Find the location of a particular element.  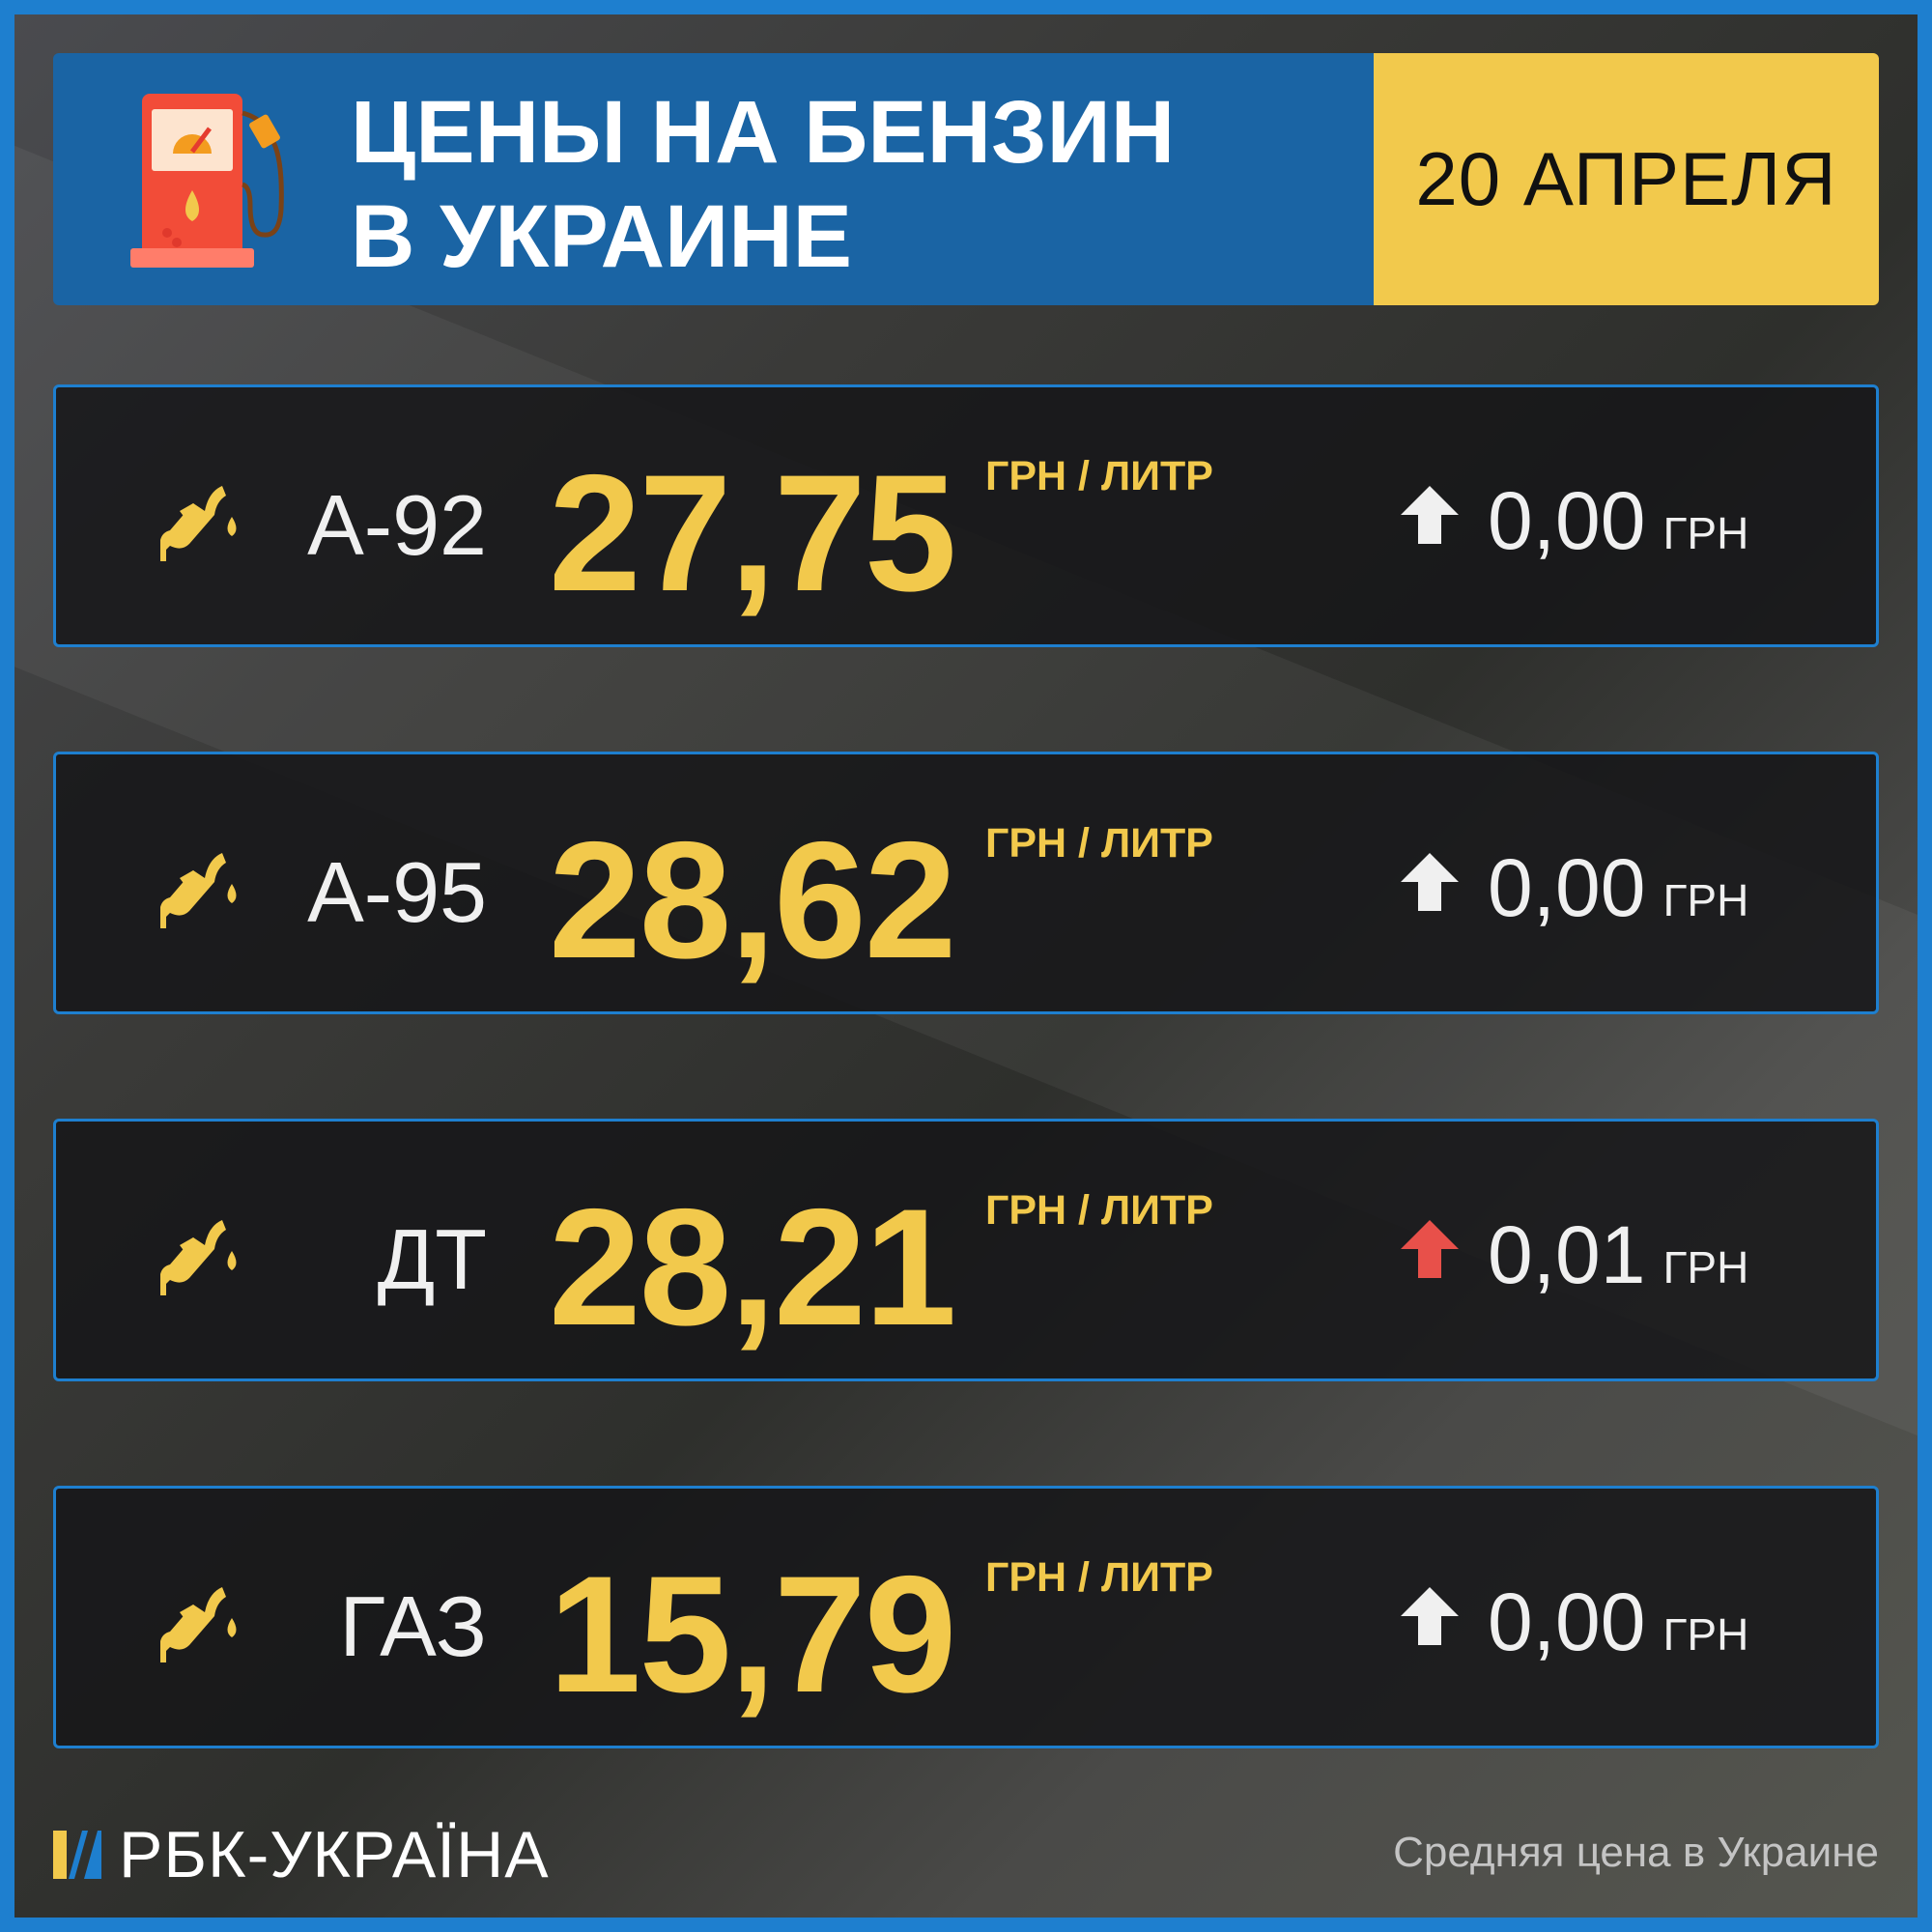

header-title-panel: ЦЕНЫ НА БЕНЗИН В УКРАИНЕ is located at coordinates (713, 179).